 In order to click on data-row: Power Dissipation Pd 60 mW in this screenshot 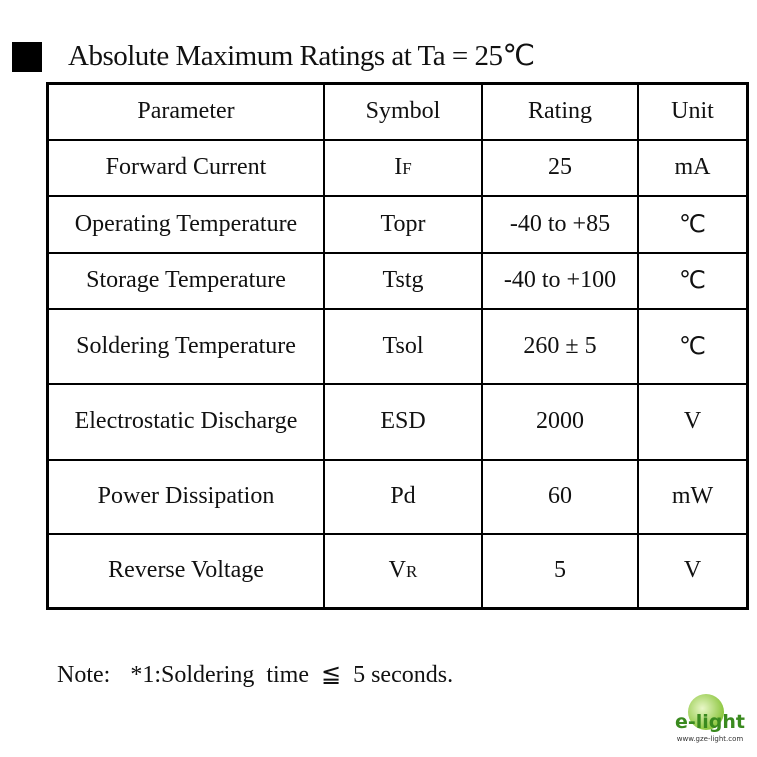, I will do `click(397, 496)`.